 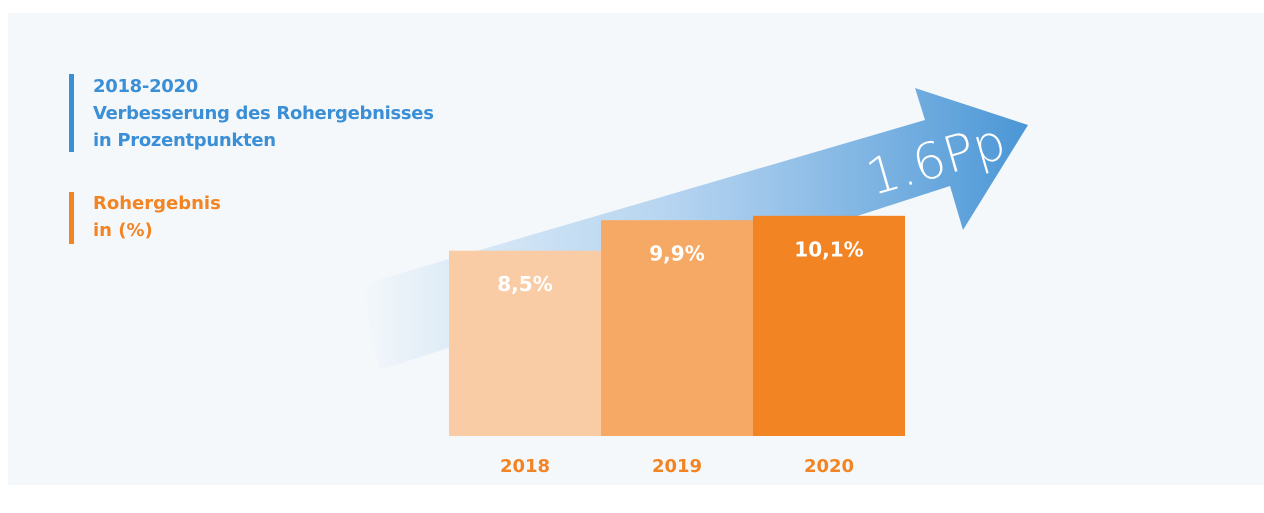 What do you see at coordinates (676, 254) in the screenshot?
I see `value-label: 9,9%` at bounding box center [676, 254].